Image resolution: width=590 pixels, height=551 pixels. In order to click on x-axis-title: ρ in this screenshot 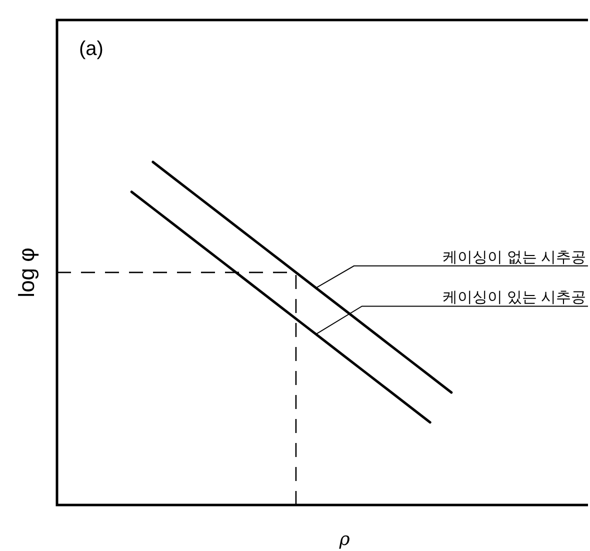, I will do `click(344, 539)`.